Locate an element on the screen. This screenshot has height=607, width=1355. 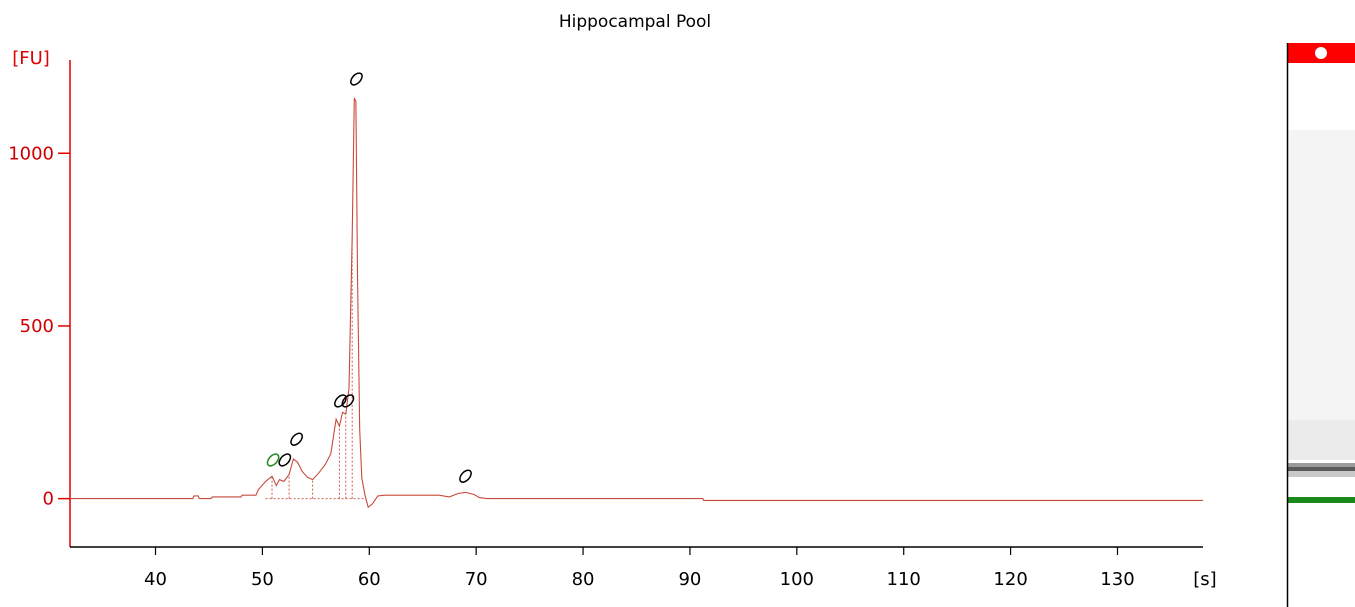
gel-lane-marker-dot is located at coordinates (1321, 53).